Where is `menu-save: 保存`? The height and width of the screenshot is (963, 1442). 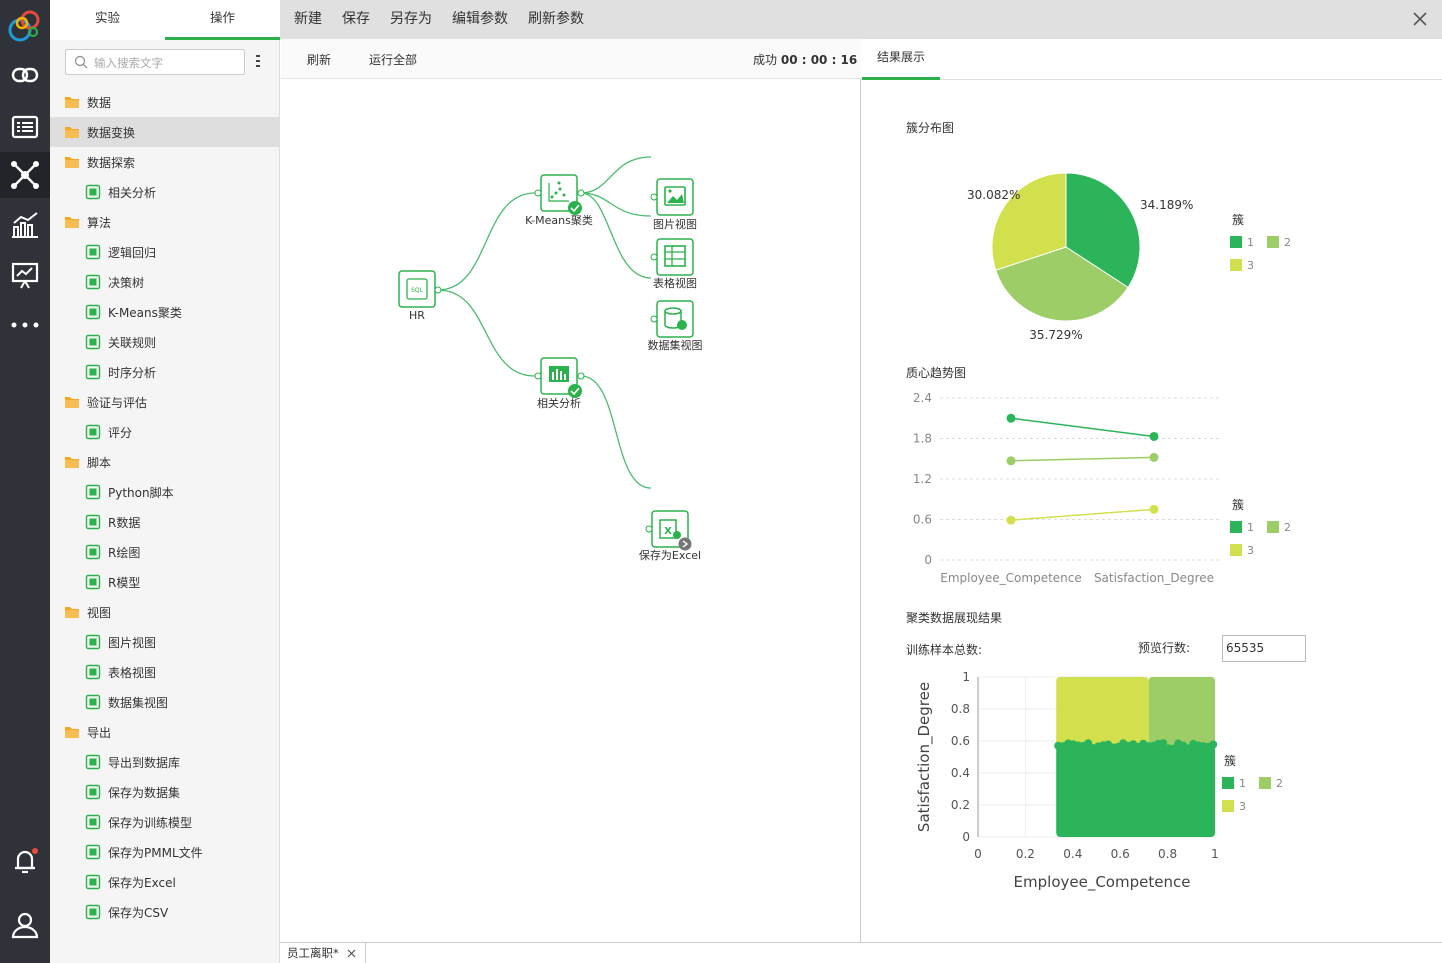 menu-save: 保存 is located at coordinates (356, 19).